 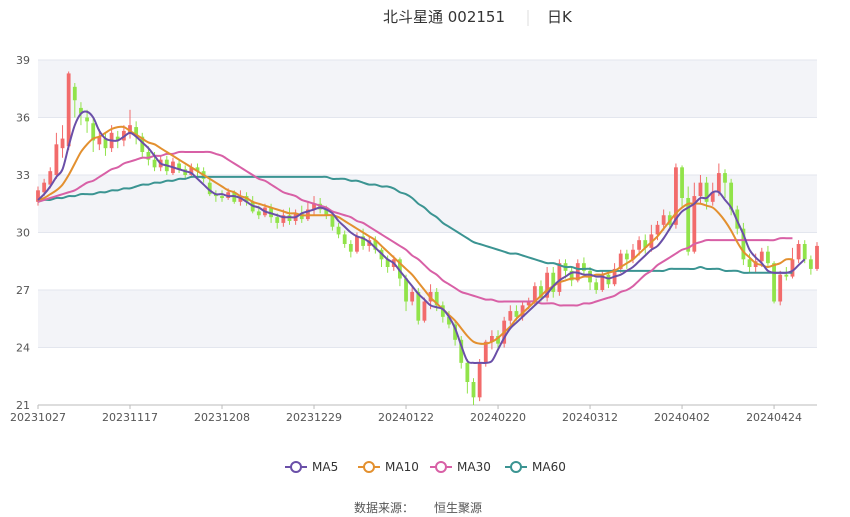 I want to click on x-tick-label: 20240312, so click(x=590, y=417).